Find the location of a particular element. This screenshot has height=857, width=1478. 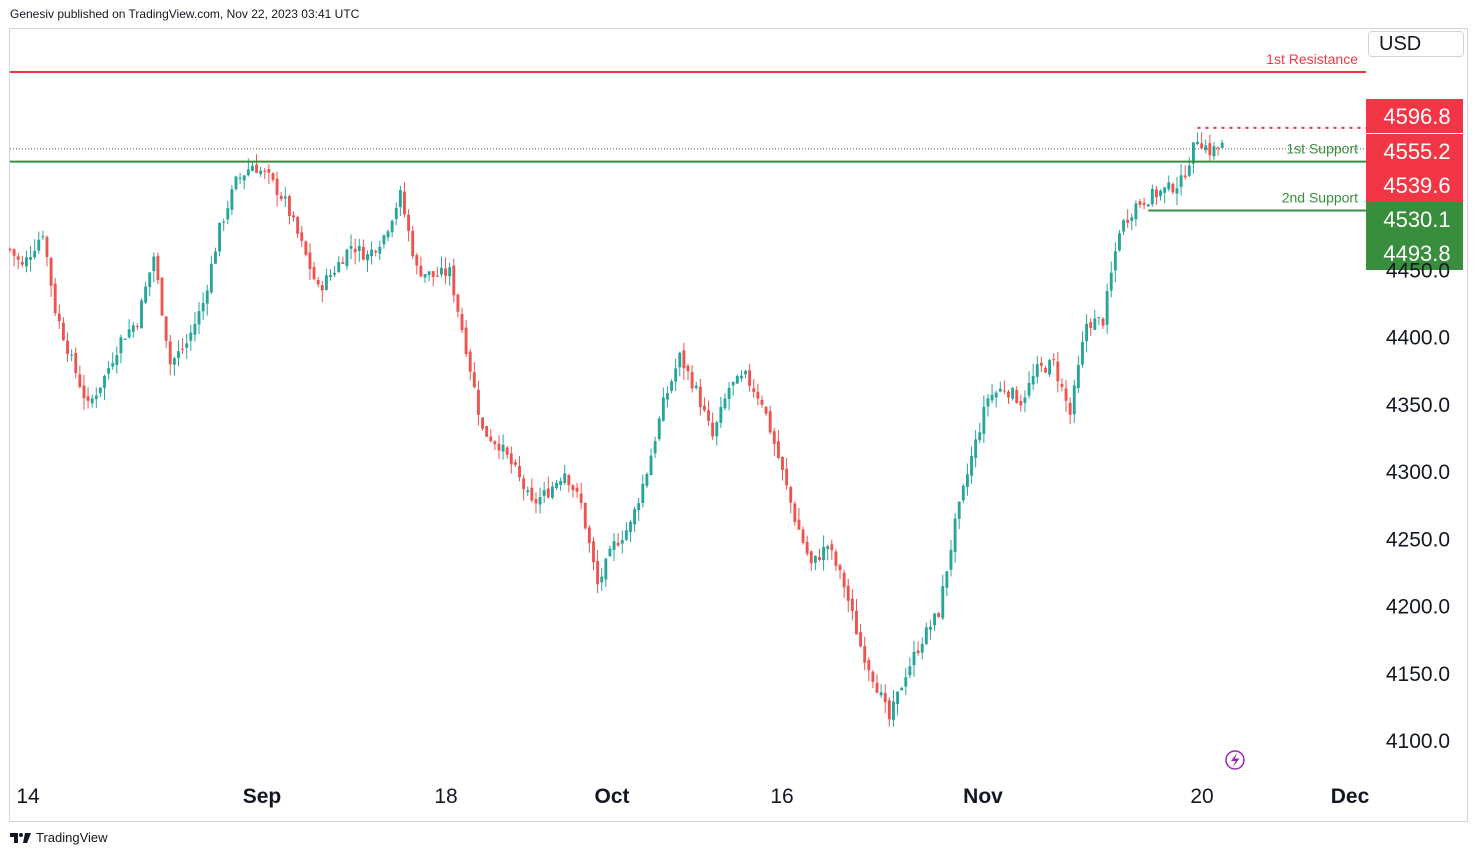

price-tag: 4596.8 is located at coordinates (1414, 116).